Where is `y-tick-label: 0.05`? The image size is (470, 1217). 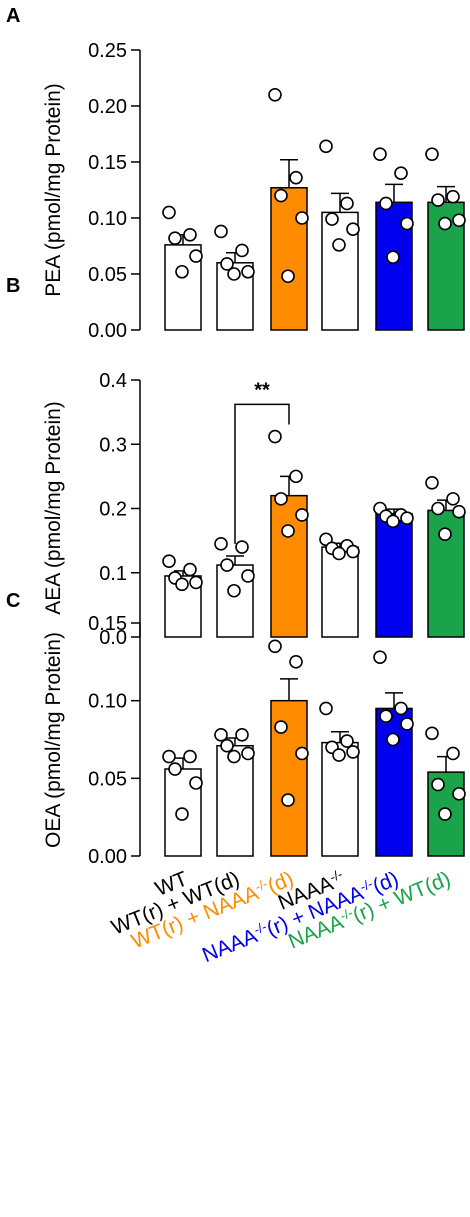
y-tick-label: 0.05 is located at coordinates (107, 275).